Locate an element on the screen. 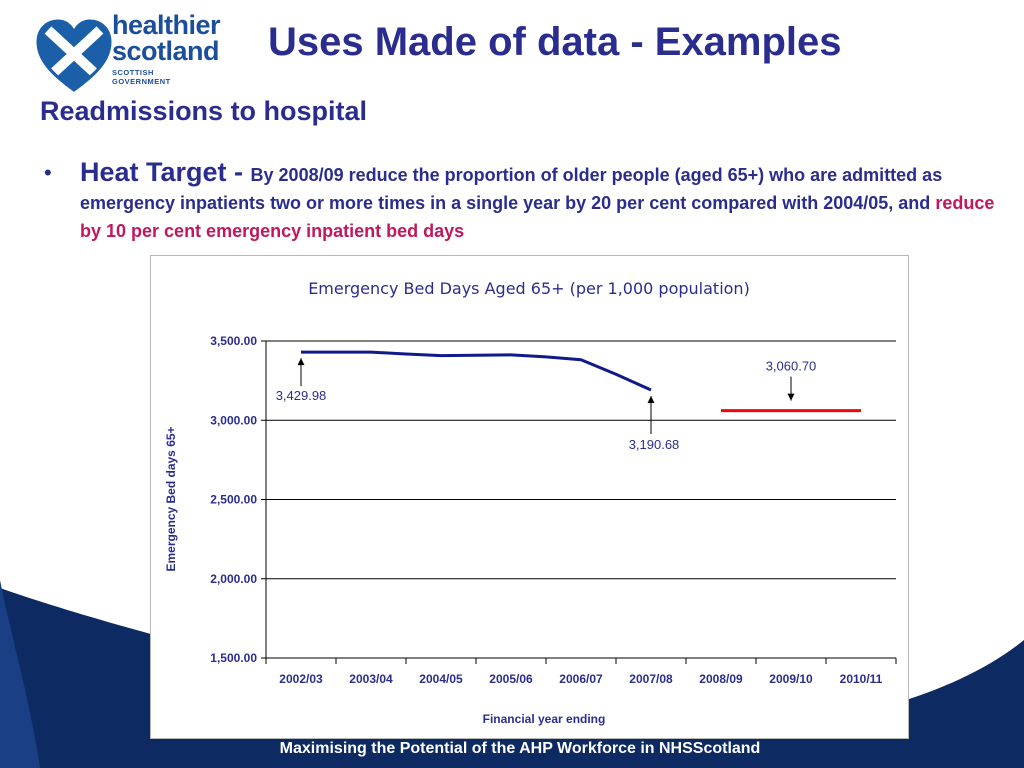 This screenshot has height=768, width=1024. bullet-lead: Heat Target - is located at coordinates (165, 172).